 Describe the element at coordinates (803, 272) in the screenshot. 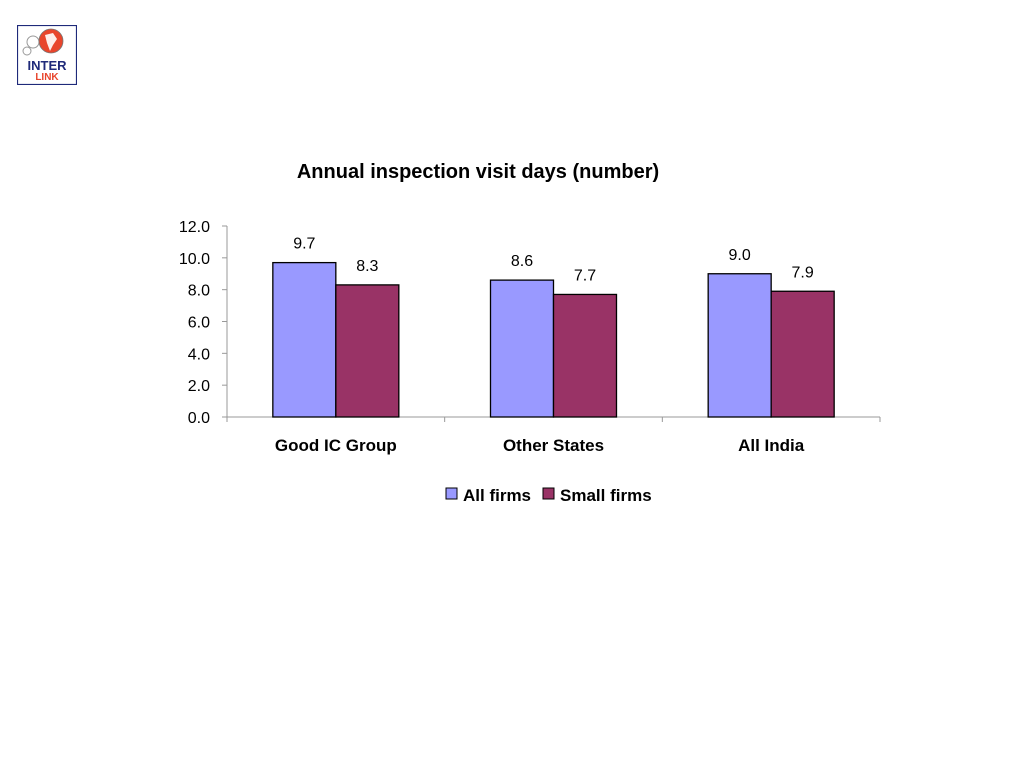

I see `data-label: 7.9` at that location.